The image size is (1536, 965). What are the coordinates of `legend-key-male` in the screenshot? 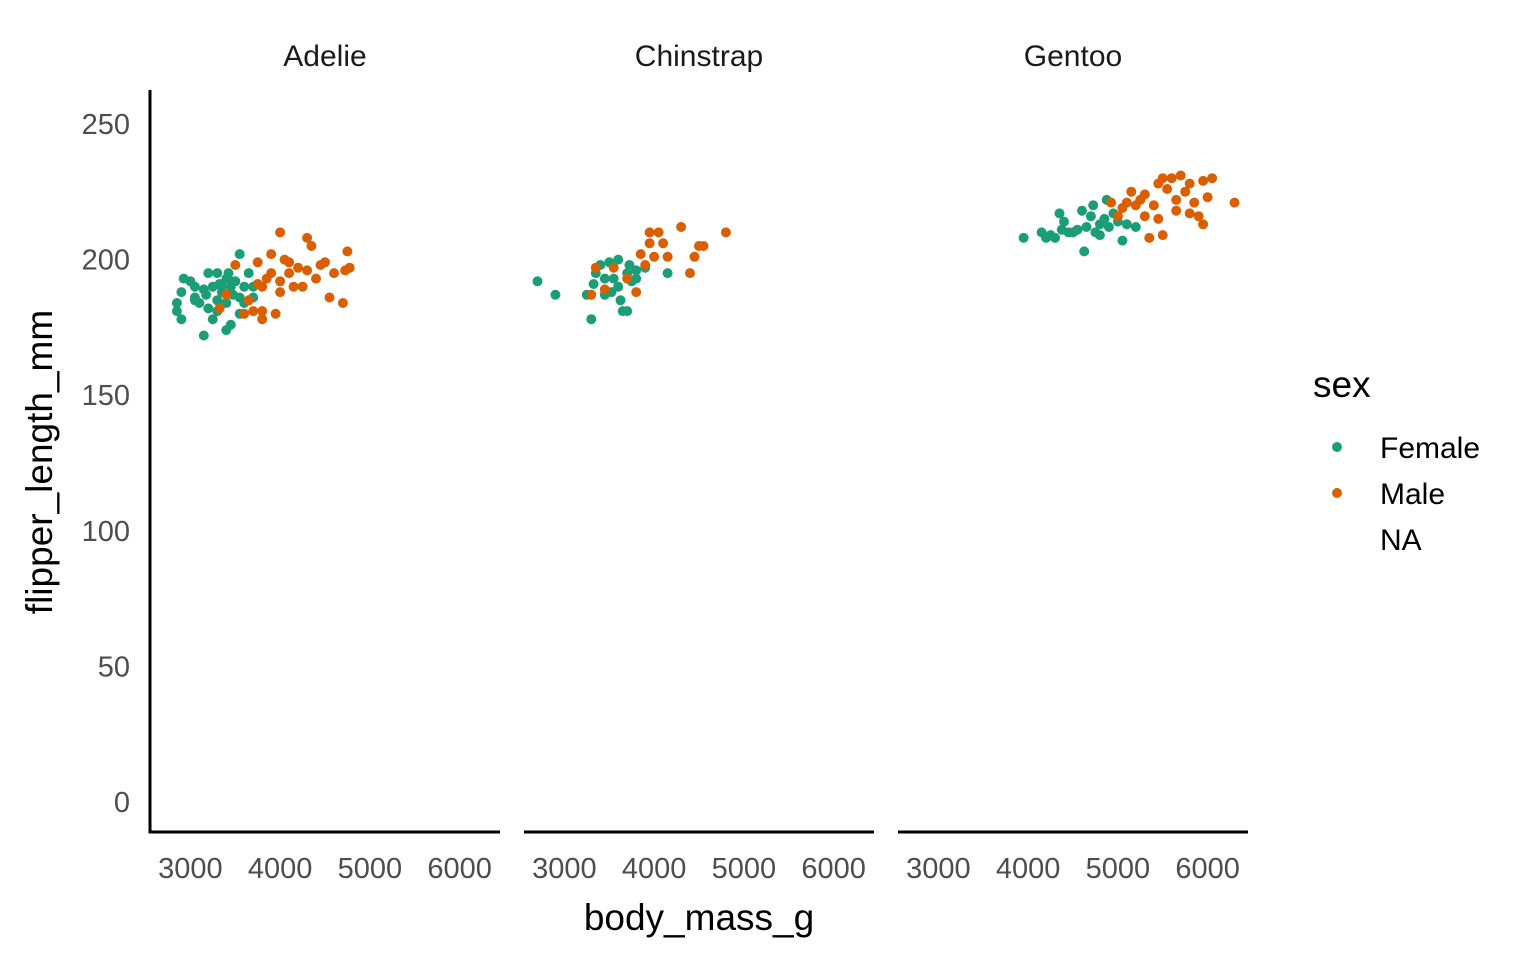 It's located at (1337, 493).